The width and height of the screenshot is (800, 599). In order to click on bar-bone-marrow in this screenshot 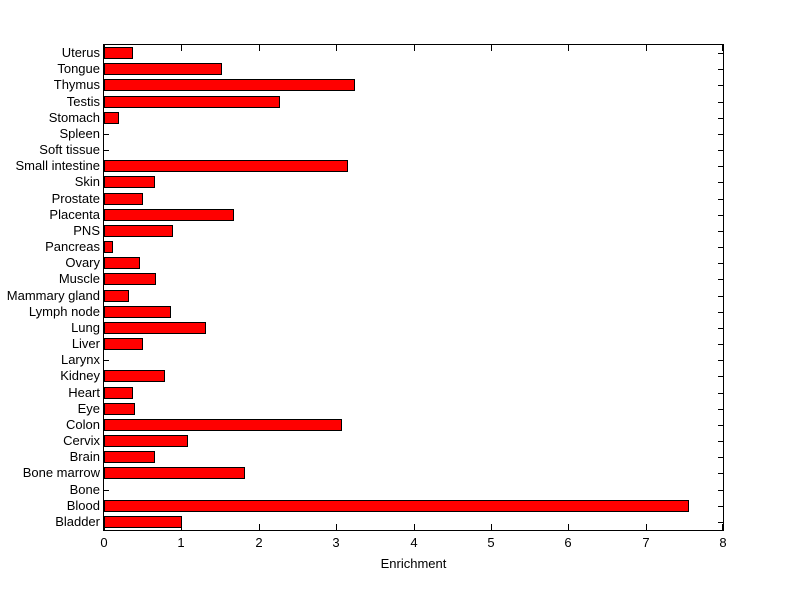, I will do `click(174, 473)`.